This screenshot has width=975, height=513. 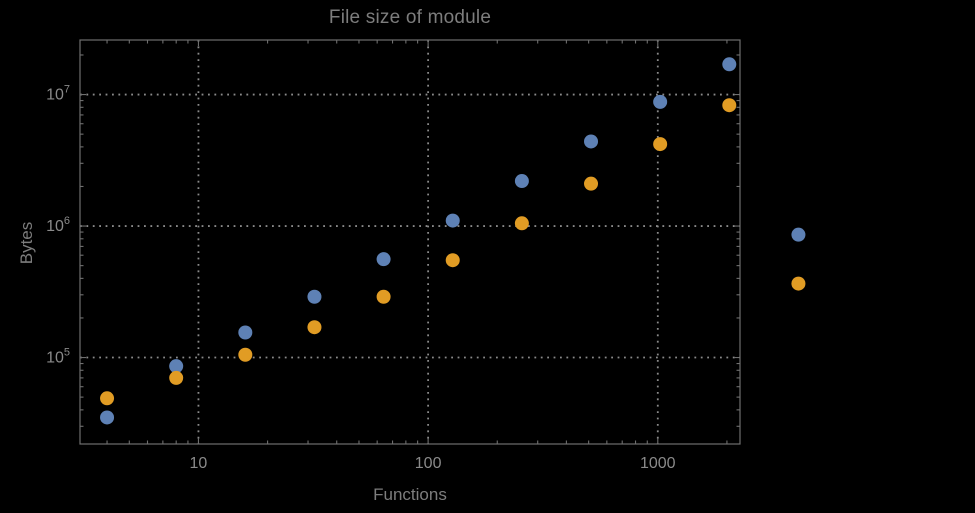 I want to click on x-tick-label: 10, so click(x=199, y=463).